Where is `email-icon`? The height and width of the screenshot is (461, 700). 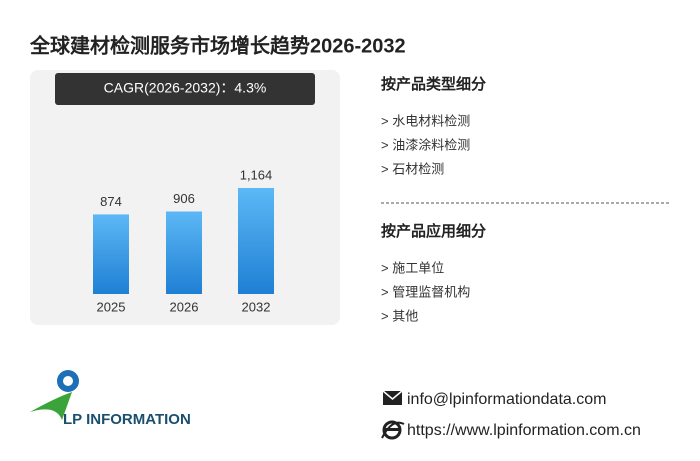
email-icon is located at coordinates (392, 397).